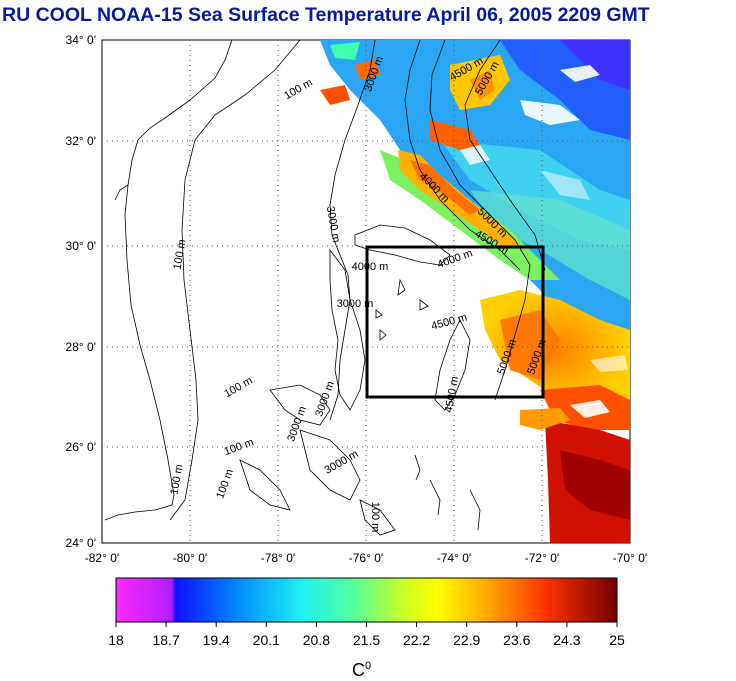 The height and width of the screenshot is (681, 736). I want to click on colorbar-tick-marks, so click(366, 624).